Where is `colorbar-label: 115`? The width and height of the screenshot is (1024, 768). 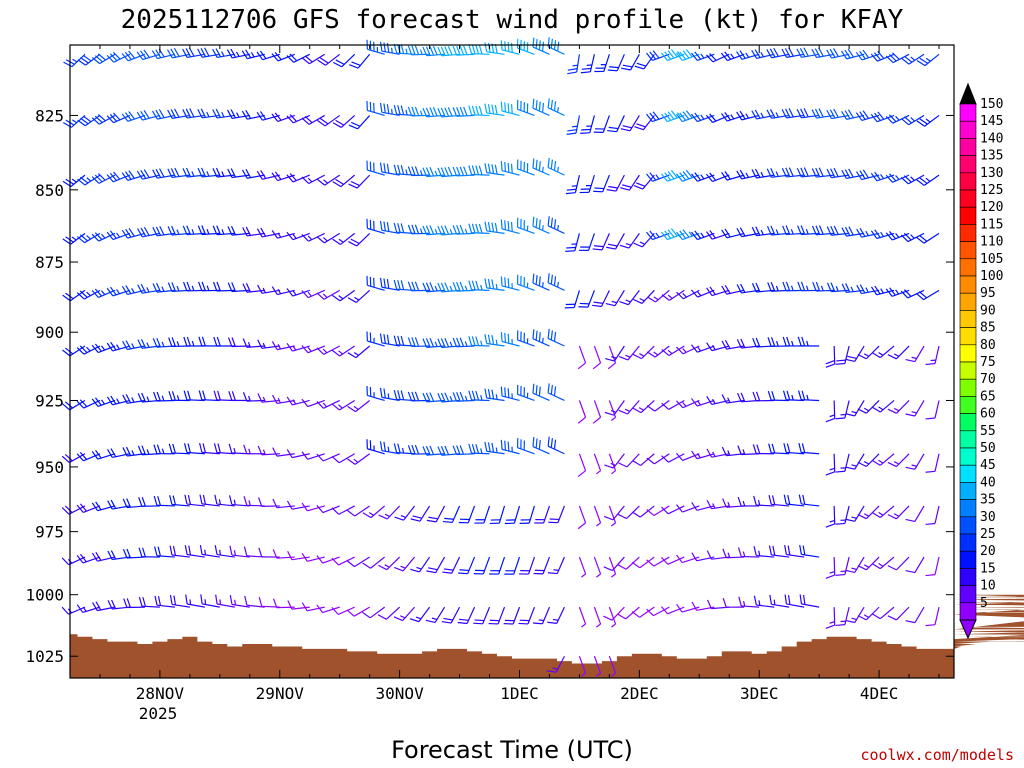
colorbar-label: 115 is located at coordinates (991, 224).